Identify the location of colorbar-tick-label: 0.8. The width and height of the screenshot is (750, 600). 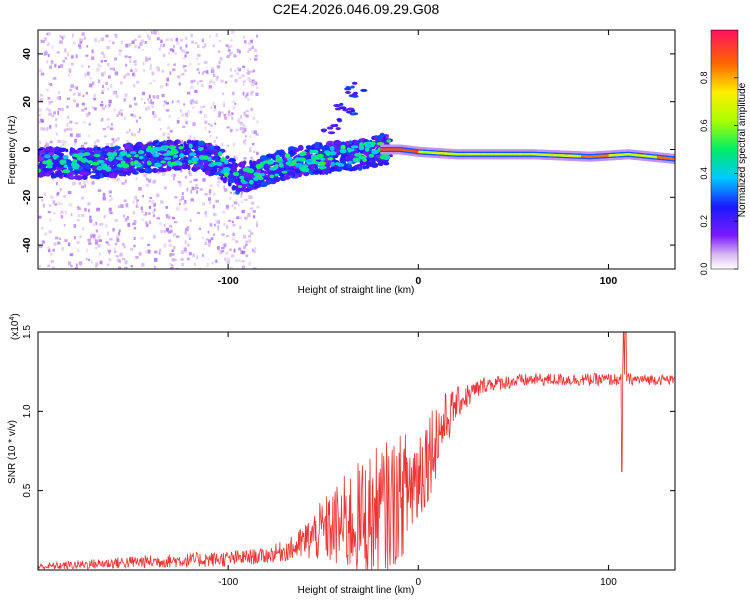
(704, 78).